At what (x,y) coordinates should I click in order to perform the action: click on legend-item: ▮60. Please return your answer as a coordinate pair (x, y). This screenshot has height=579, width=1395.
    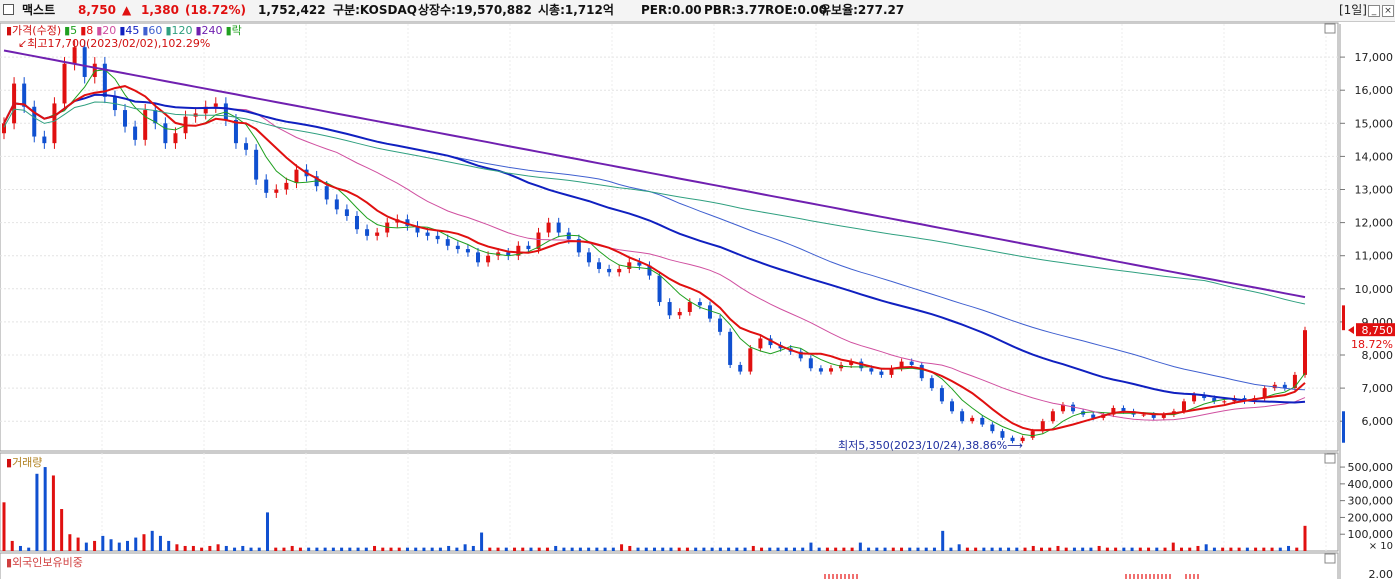
    Looking at the image, I should click on (152, 30).